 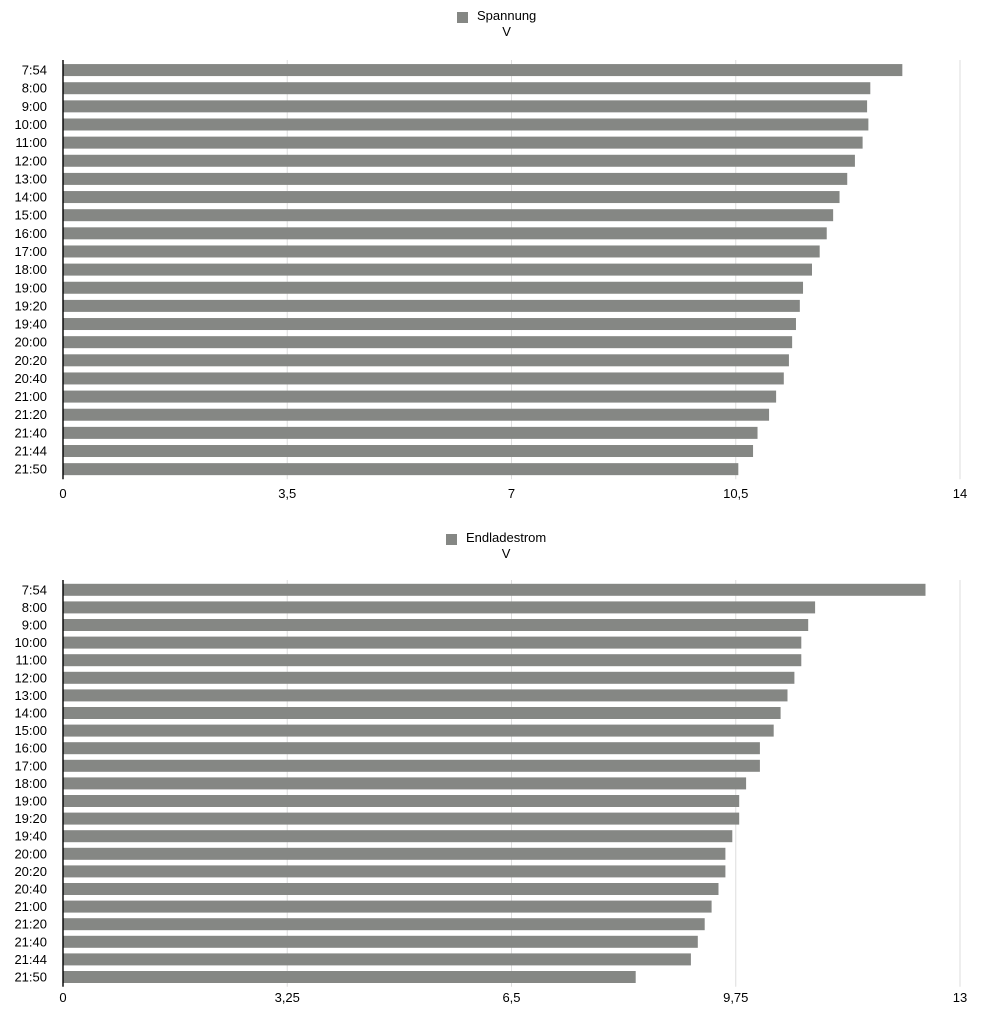 I want to click on legend-label: Spannung V, so click(x=506, y=24).